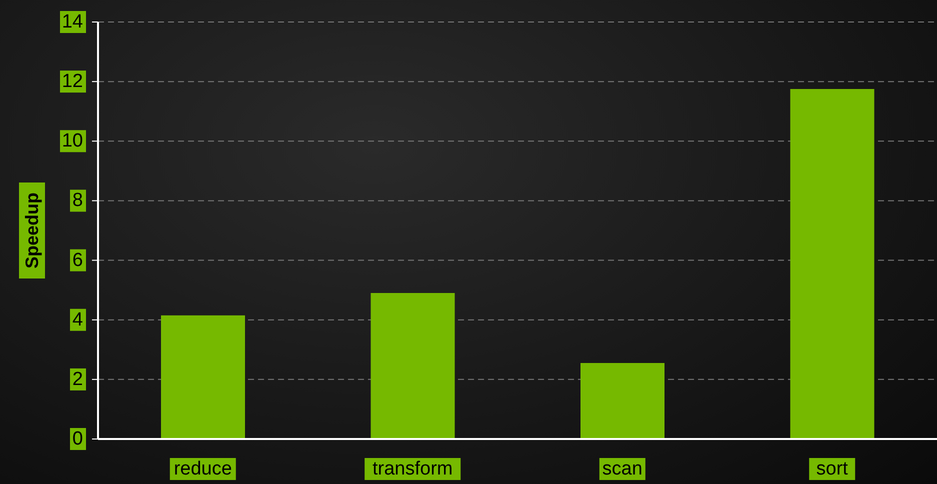 The width and height of the screenshot is (937, 484). What do you see at coordinates (77, 439) in the screenshot?
I see `y-tick-label: 0` at bounding box center [77, 439].